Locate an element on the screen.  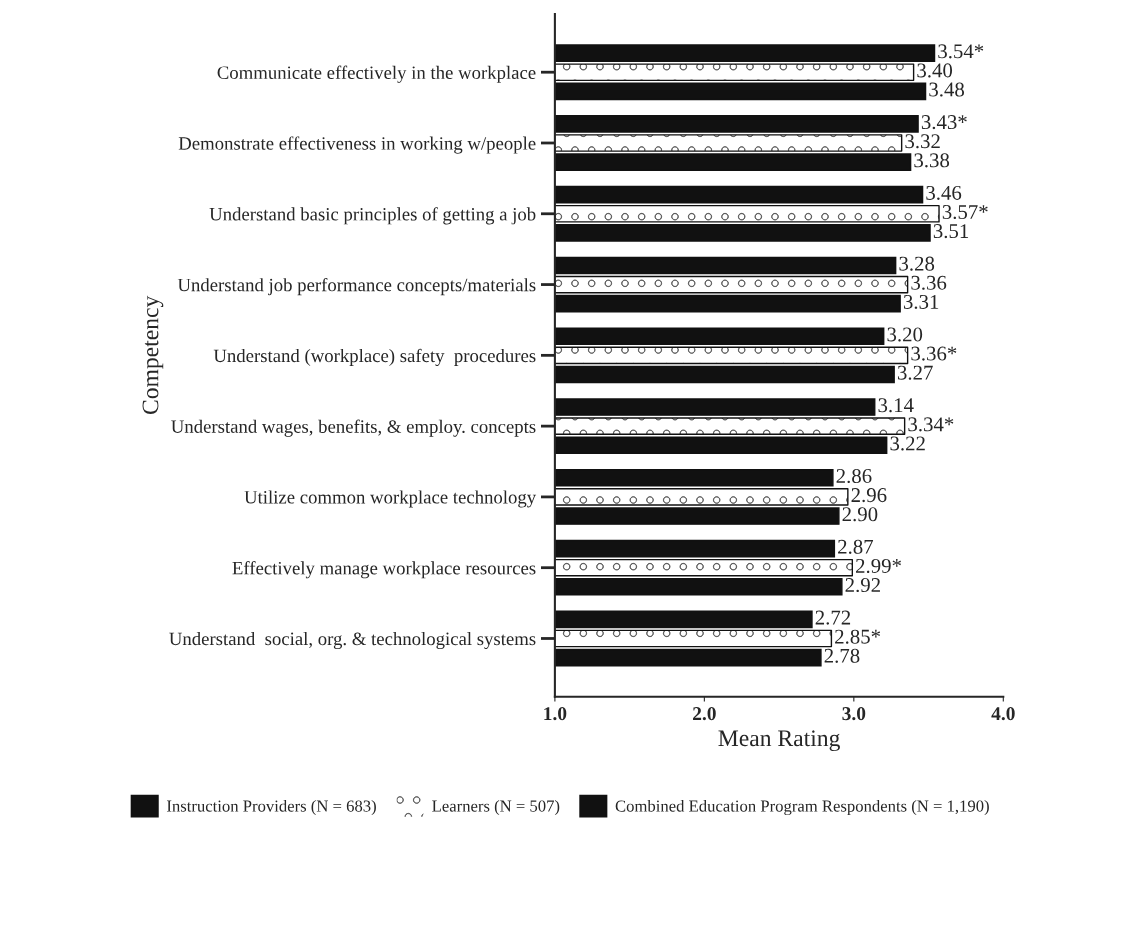
data-label: 2.92 is located at coordinates (862, 585).